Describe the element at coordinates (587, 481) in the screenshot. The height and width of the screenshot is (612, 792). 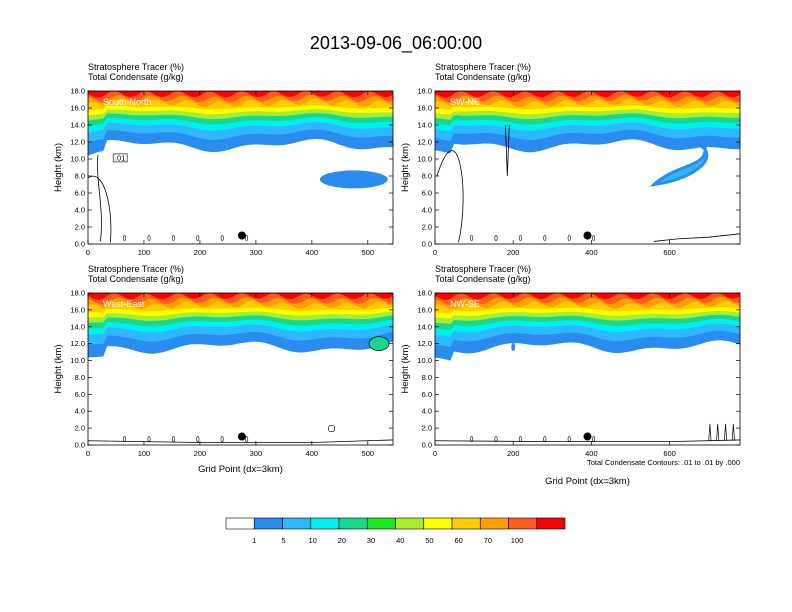
I see `x-axis-label: Grid Point (dx=3km)` at that location.